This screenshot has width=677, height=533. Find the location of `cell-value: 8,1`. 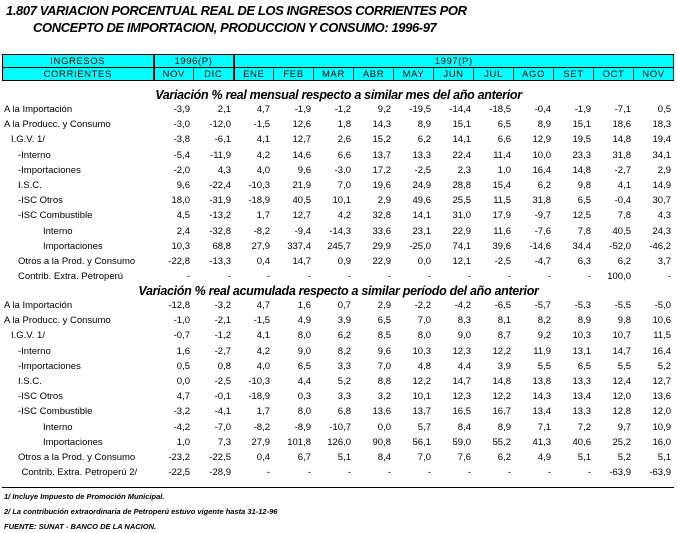

cell-value: 8,1 is located at coordinates (504, 321).